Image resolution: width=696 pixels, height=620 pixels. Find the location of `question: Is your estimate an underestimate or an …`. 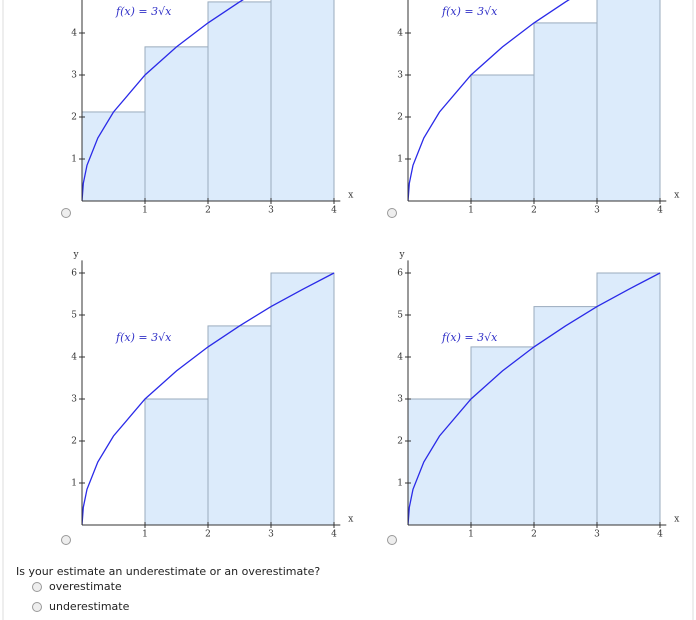

question: Is your estimate an underestimate or an … is located at coordinates (168, 571).